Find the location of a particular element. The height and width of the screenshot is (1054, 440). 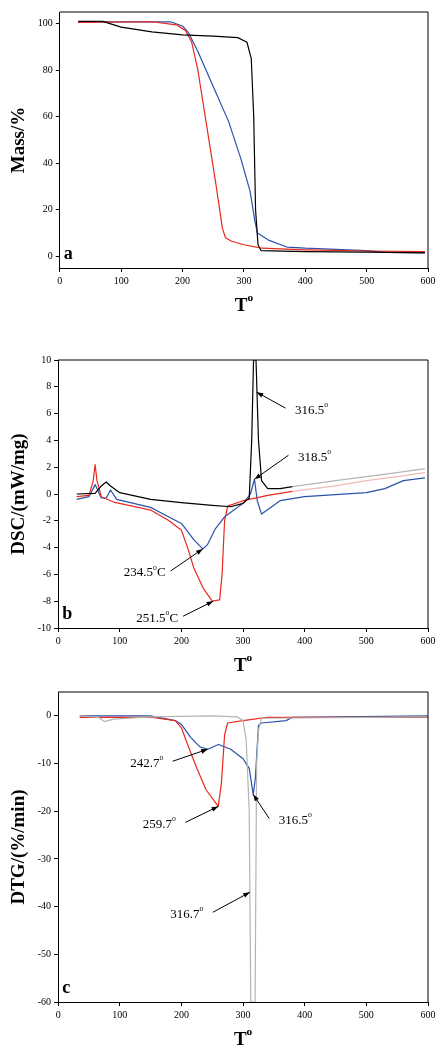

y-tick-label: -40 is located at coordinates (44, 906).